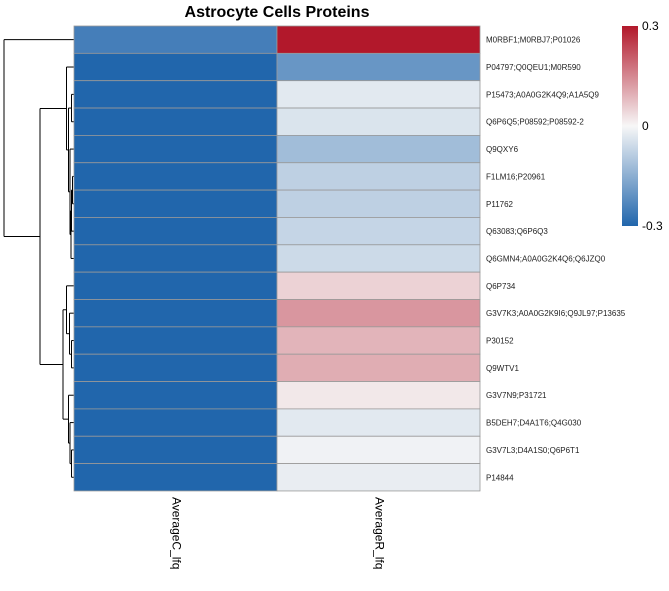  What do you see at coordinates (534, 423) in the screenshot?
I see `row-label-b5deh7-d4a1t6-q4g030: B5DEH7;D4A1T6;Q4G030` at bounding box center [534, 423].